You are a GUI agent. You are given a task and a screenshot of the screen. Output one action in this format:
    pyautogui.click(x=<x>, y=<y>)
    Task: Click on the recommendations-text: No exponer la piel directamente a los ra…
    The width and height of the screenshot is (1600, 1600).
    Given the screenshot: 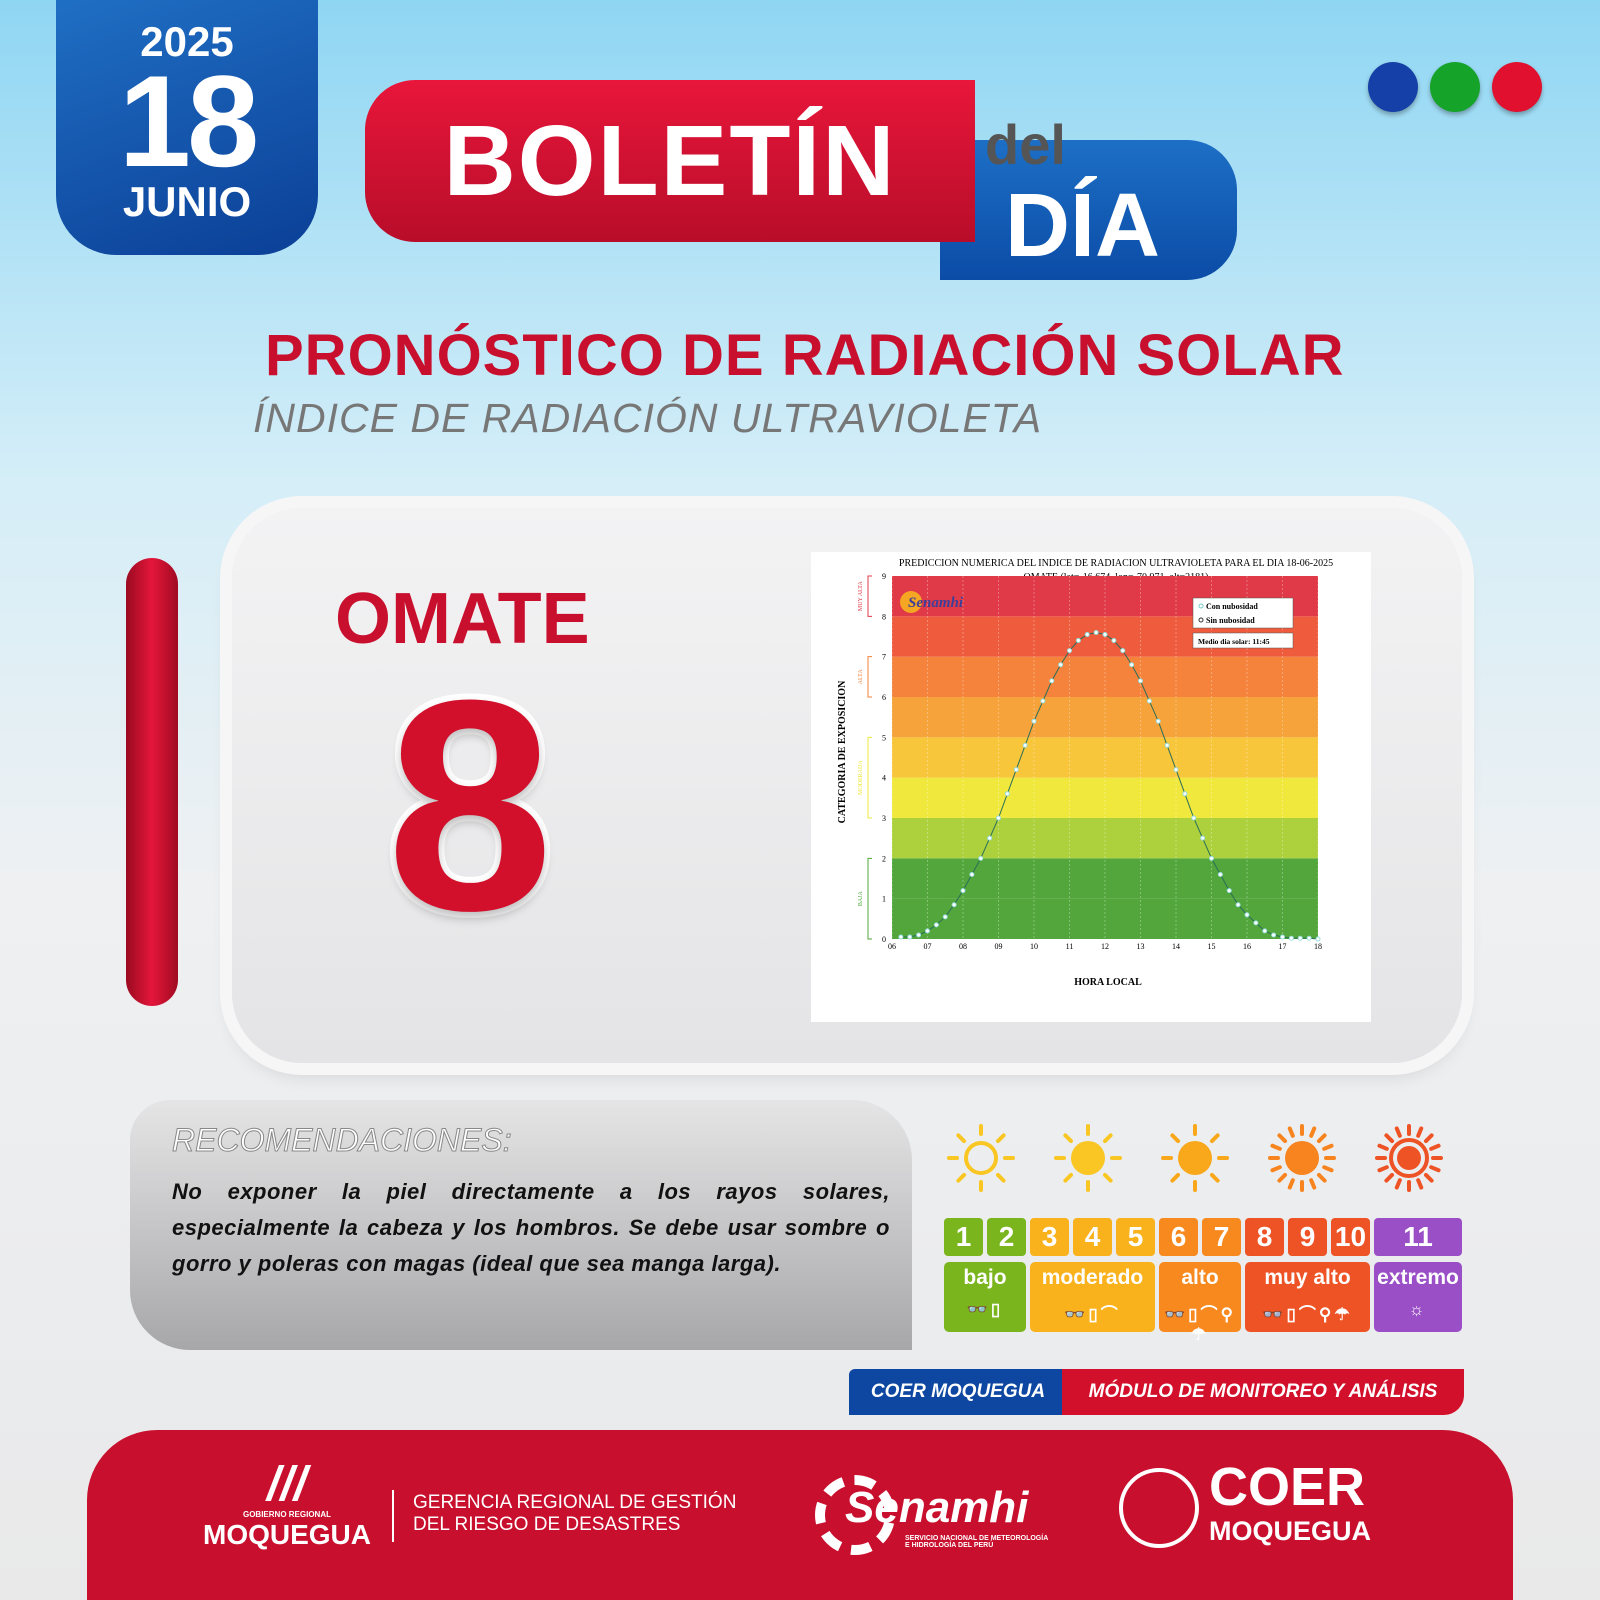 What is the action you would take?
    pyautogui.click(x=531, y=1227)
    